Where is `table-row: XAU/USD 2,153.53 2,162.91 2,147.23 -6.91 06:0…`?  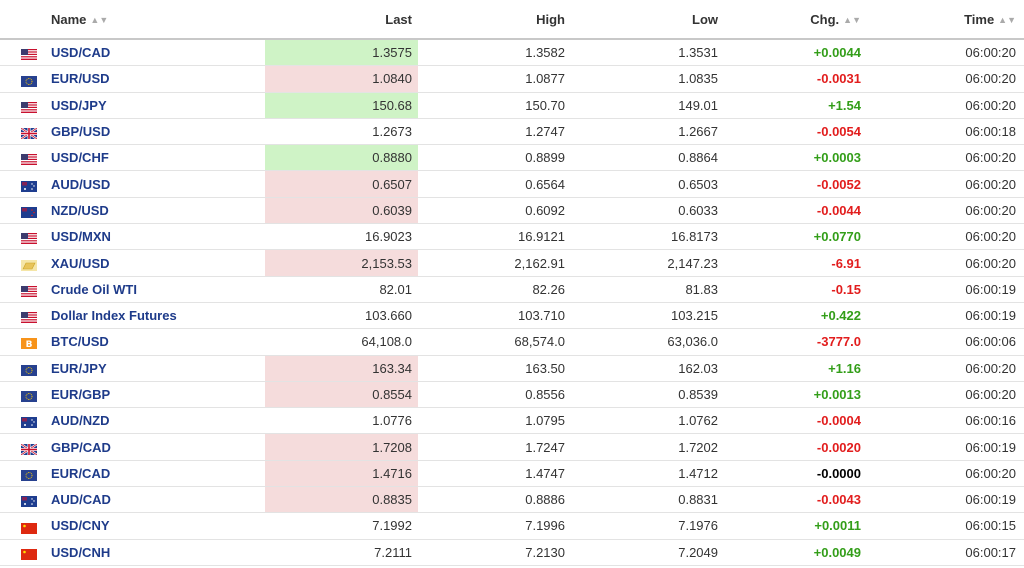
table-row: XAU/USD 2,153.53 2,162.91 2,147.23 -6.91 06:0… is located at coordinates (512, 263).